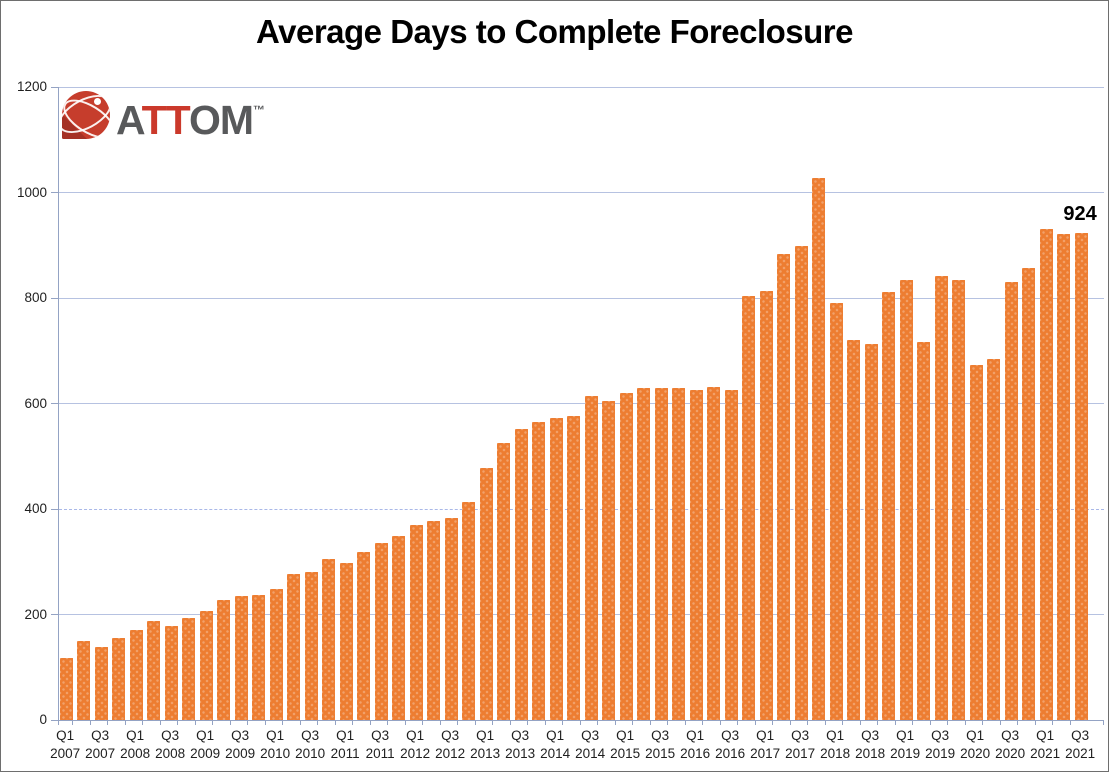 The height and width of the screenshot is (772, 1109). I want to click on x-tick-label-Q1-2019: Q1 2019, so click(905, 744).